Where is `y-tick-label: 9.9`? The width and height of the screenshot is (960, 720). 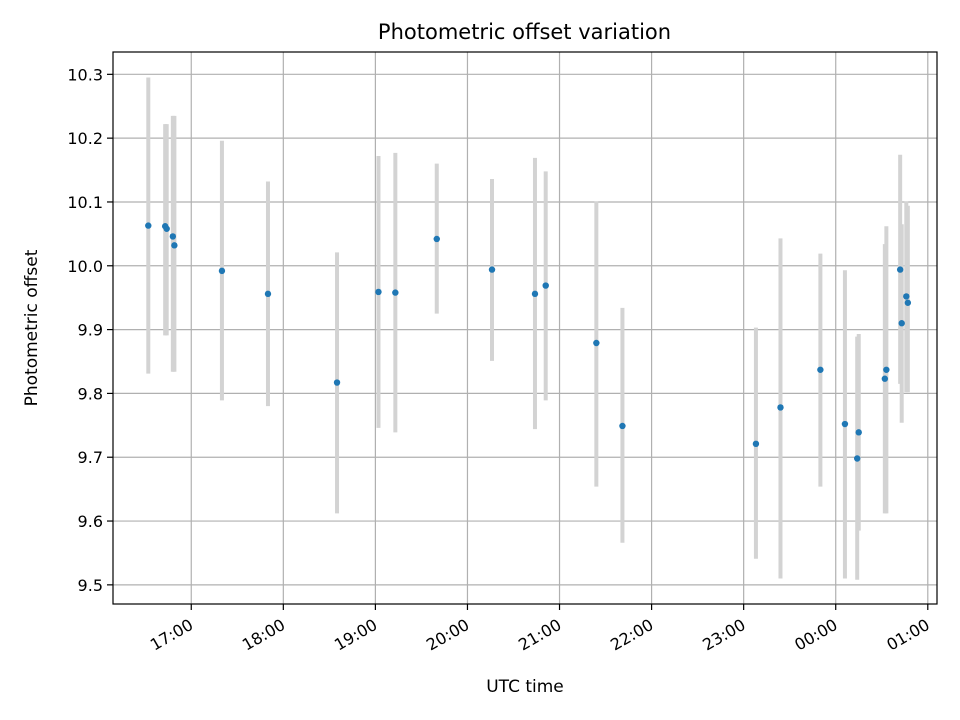
y-tick-label: 9.9 is located at coordinates (90, 330).